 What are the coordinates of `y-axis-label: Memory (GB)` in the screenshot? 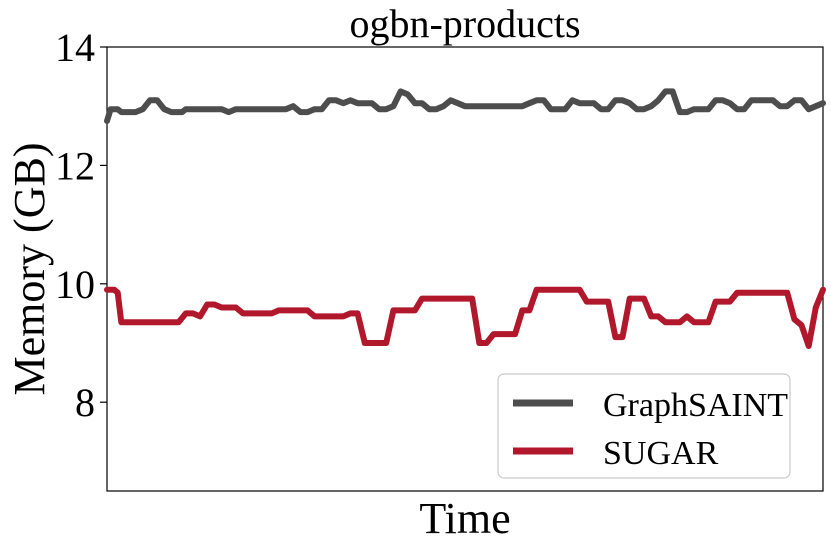 It's located at (29, 269).